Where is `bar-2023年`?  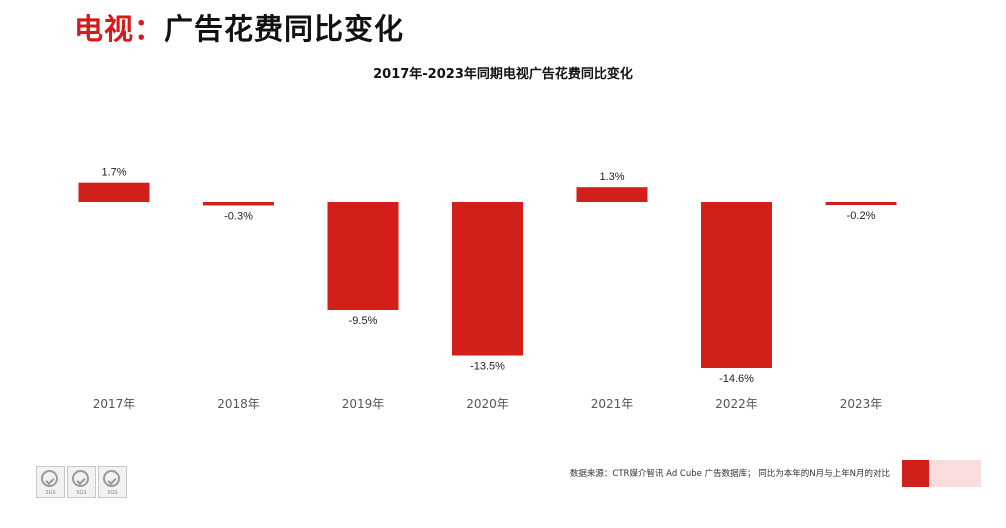
bar-2023年 is located at coordinates (861, 203).